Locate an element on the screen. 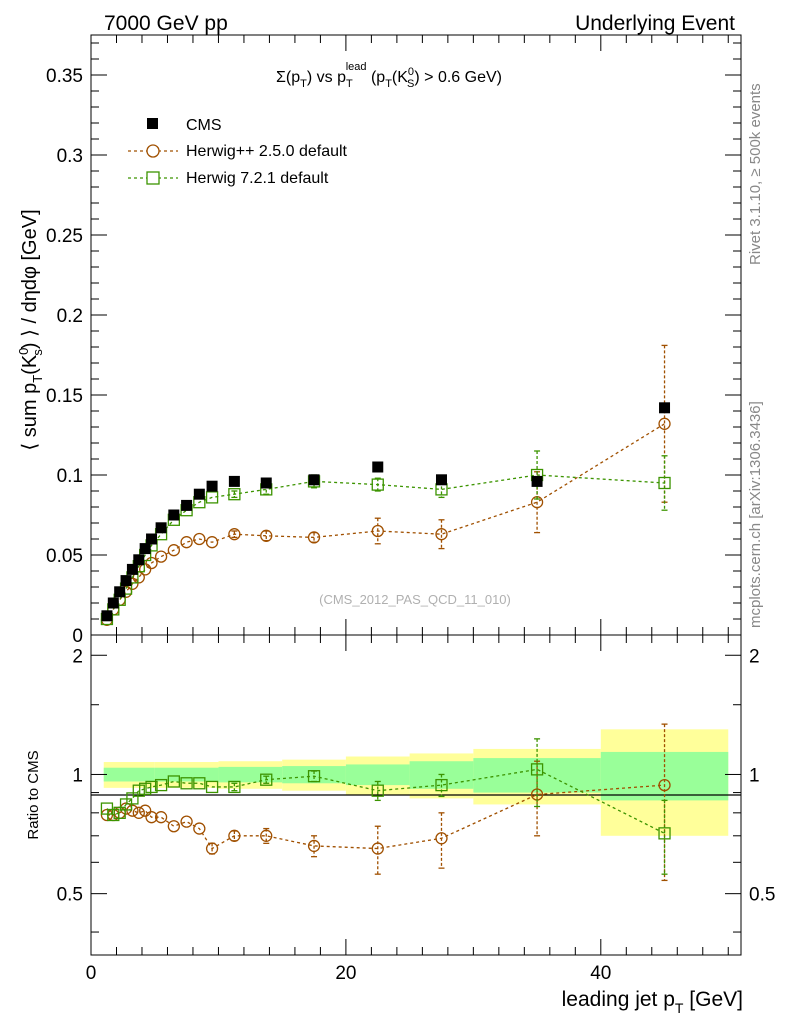 Image resolution: width=786 pixels, height=1024 pixels. ratio-y-tick-label: 0.5 is located at coordinates (70, 895).